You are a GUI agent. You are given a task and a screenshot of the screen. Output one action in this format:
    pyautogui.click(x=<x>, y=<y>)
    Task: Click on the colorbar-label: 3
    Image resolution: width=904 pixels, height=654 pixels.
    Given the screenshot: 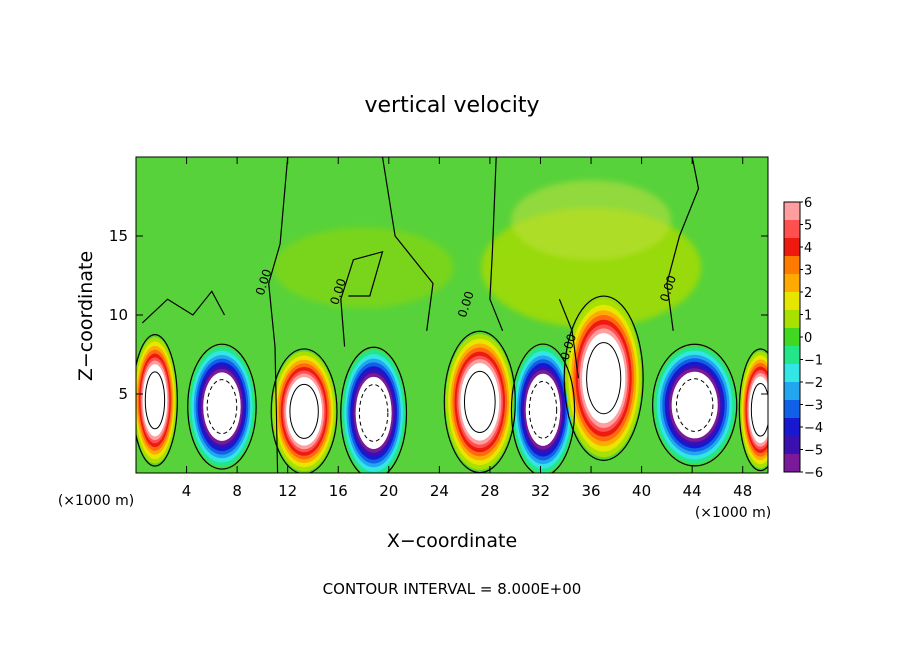 What is the action you would take?
    pyautogui.click(x=808, y=271)
    